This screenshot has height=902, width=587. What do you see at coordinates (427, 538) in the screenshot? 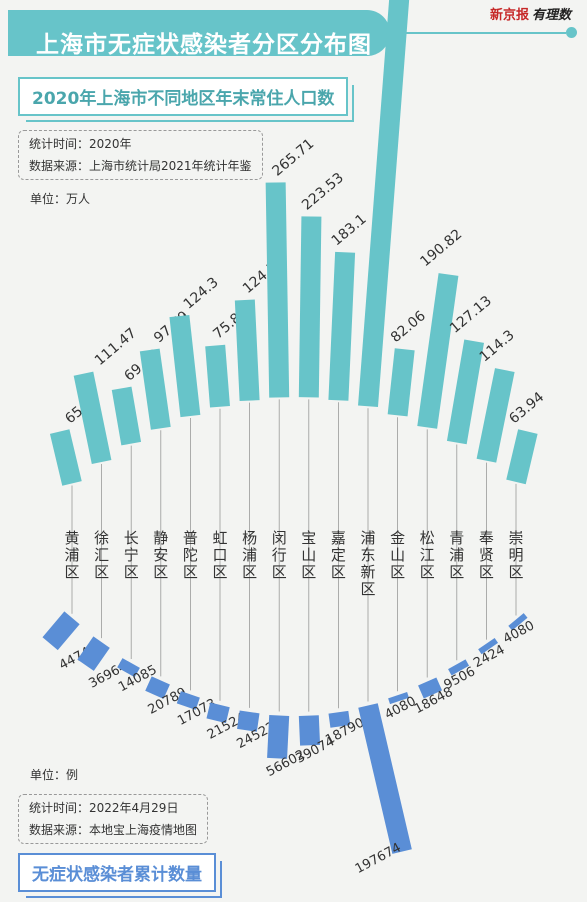
I see `district-name-char: 松` at bounding box center [427, 538].